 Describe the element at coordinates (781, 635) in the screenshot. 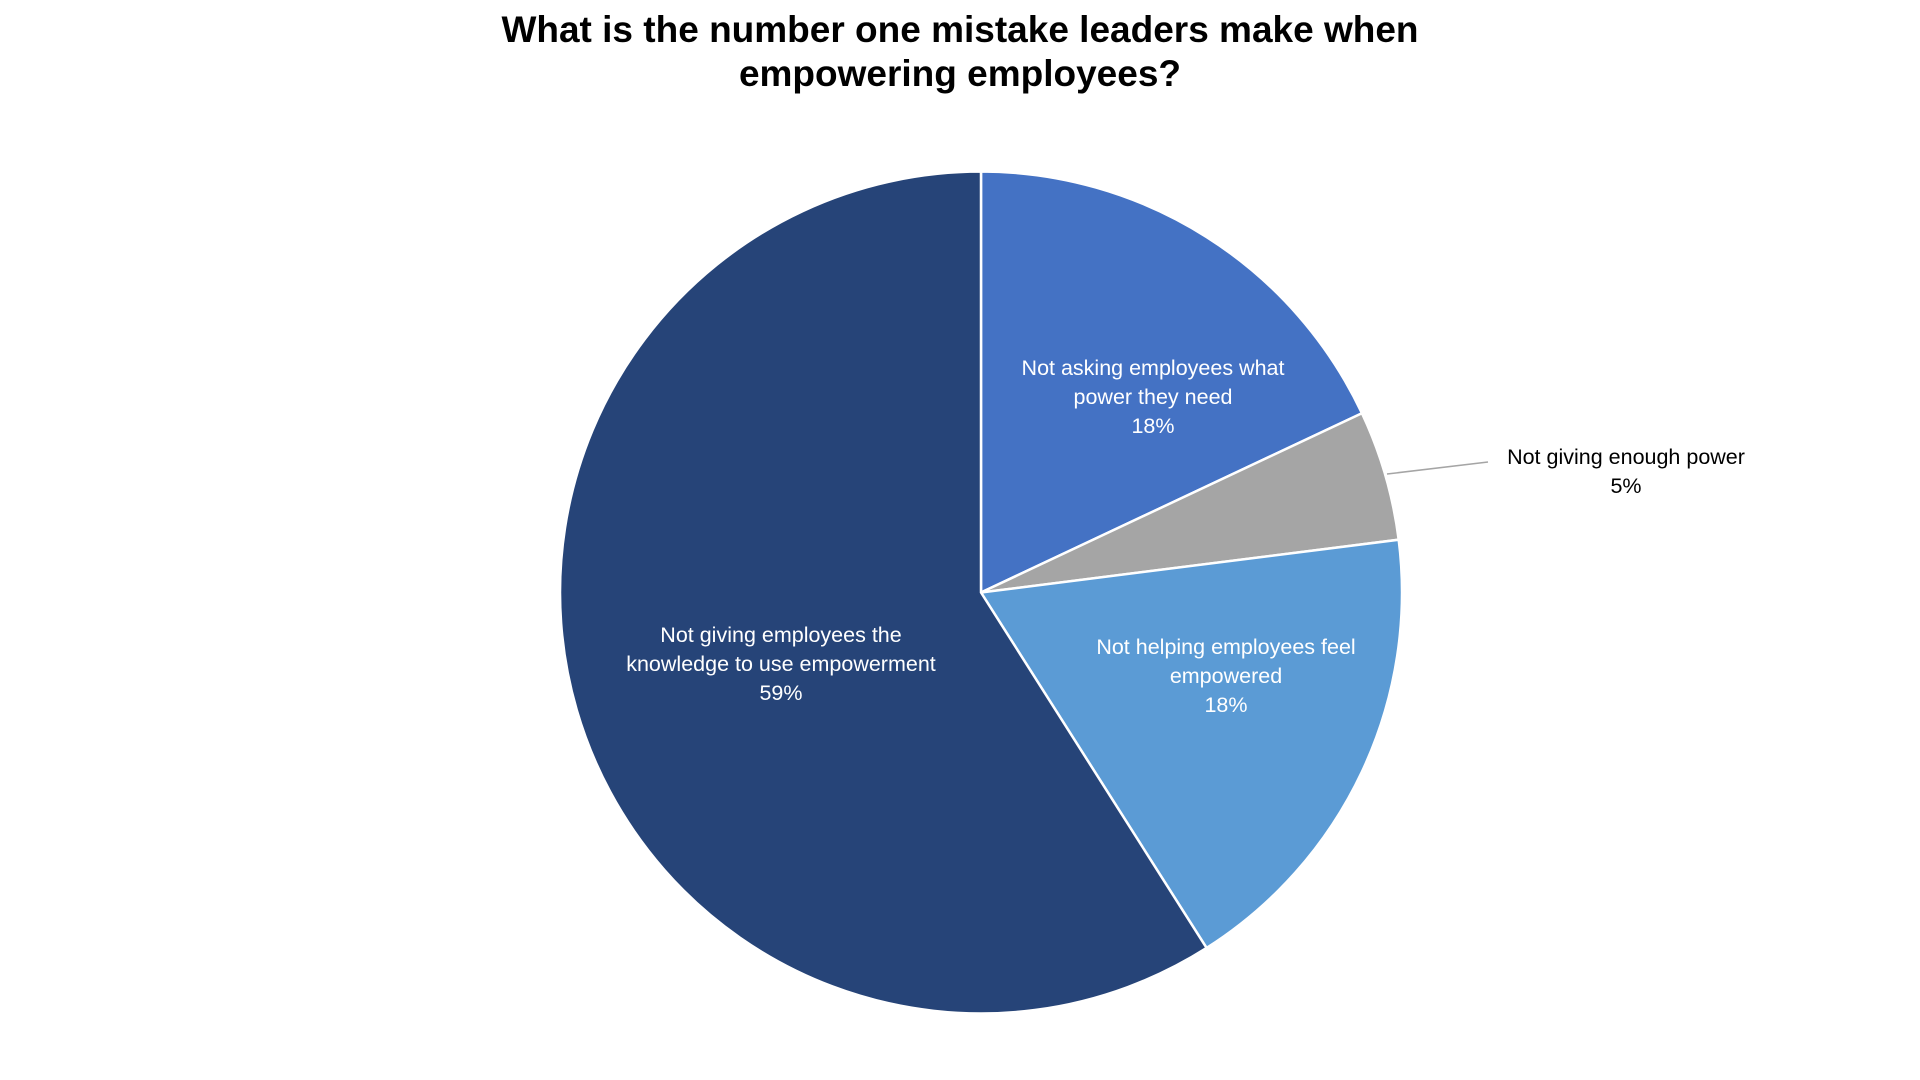

I see `data-label-line: Not giving employees the` at that location.